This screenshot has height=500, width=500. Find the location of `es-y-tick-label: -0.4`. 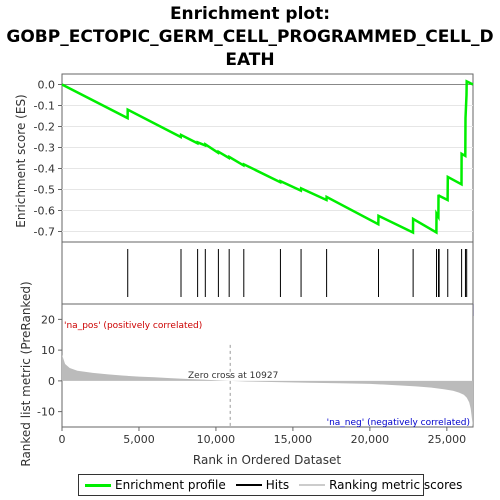

es-y-tick-label: -0.4 is located at coordinates (44, 169).